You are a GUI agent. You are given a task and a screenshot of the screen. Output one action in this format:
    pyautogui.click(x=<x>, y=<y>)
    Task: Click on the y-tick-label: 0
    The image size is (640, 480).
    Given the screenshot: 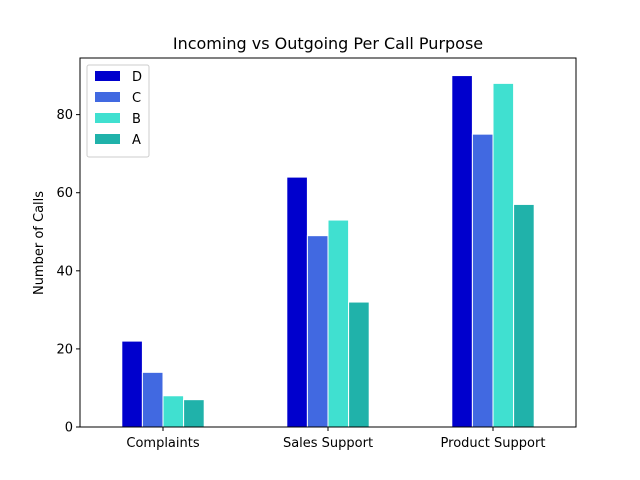 What is the action you would take?
    pyautogui.click(x=69, y=428)
    